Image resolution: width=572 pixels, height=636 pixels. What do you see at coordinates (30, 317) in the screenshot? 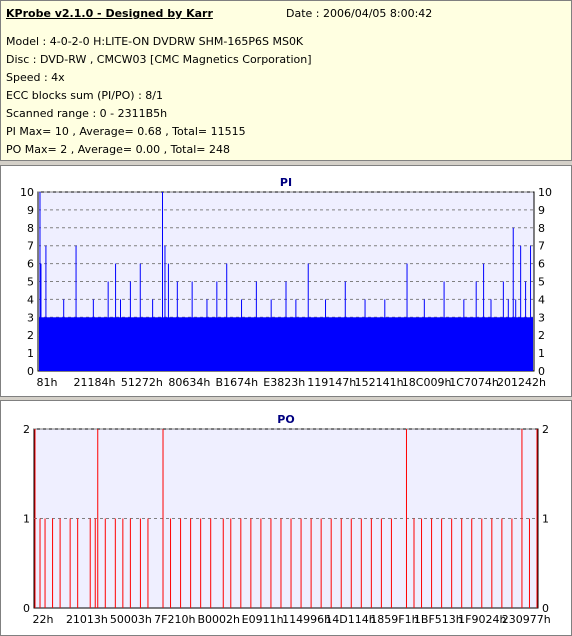
I see `y-tick-left: 3` at bounding box center [30, 317].